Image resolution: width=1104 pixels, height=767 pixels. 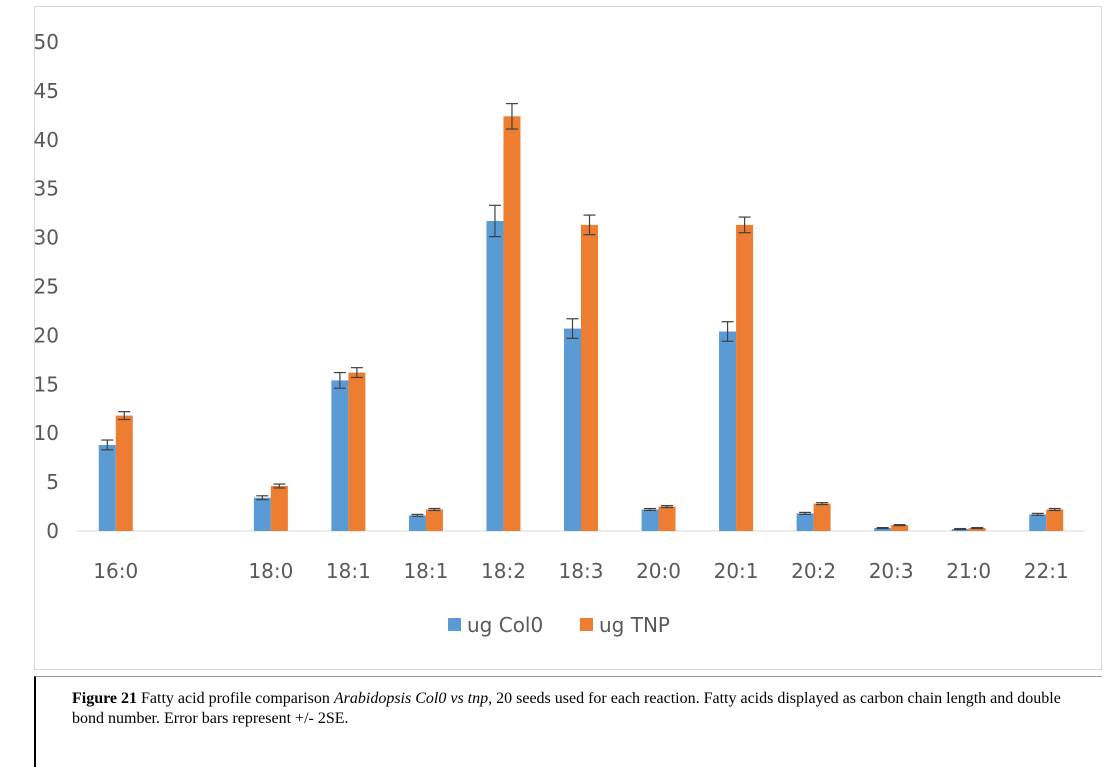 What do you see at coordinates (46, 238) in the screenshot?
I see `y-tick-label: 30` at bounding box center [46, 238].